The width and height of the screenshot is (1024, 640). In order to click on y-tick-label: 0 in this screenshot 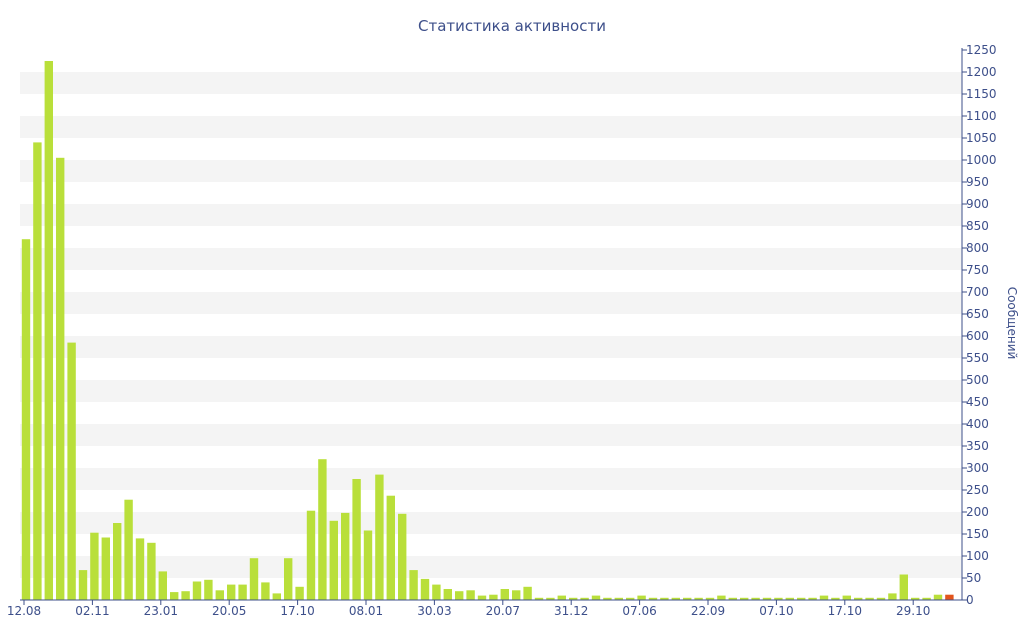, I will do `click(970, 600)`.